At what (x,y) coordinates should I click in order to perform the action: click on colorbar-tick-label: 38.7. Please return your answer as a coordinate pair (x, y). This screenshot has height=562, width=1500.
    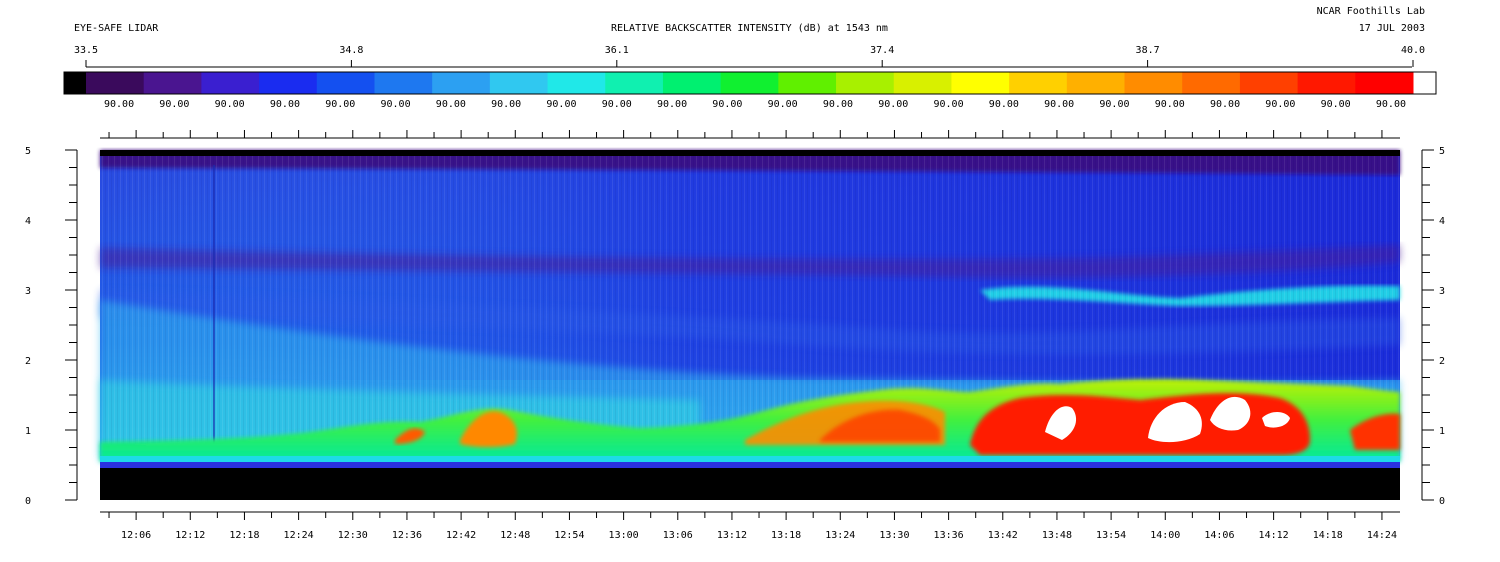
    Looking at the image, I should click on (1148, 50).